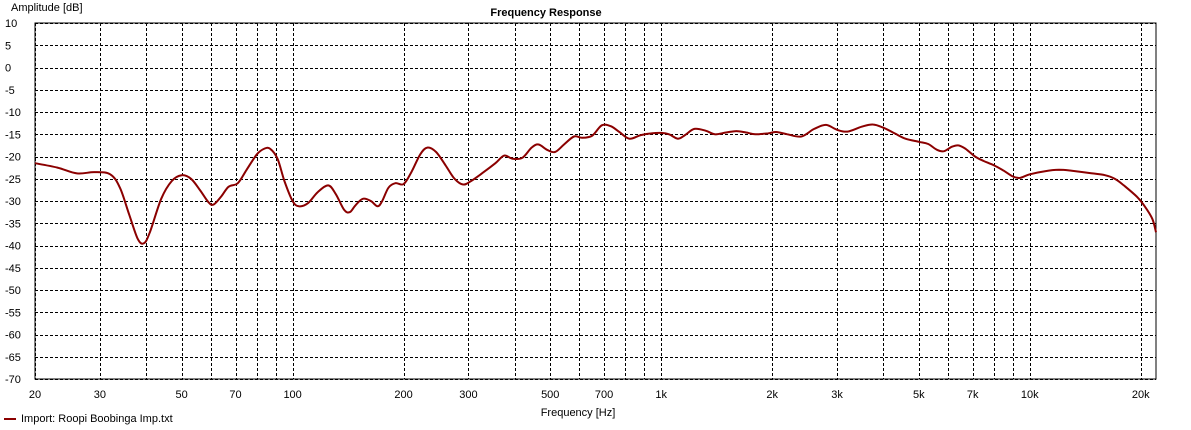 The height and width of the screenshot is (430, 1191). I want to click on y-tick-label: -30, so click(13, 202).